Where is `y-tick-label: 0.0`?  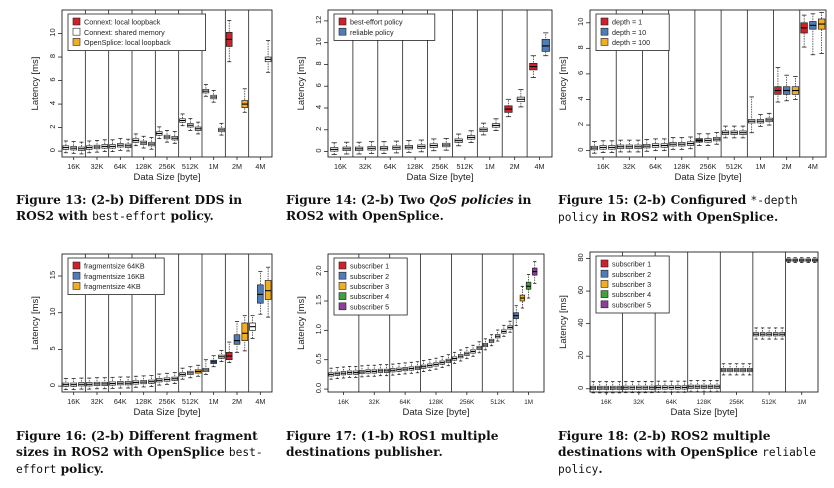 y-tick-label: 0.0 is located at coordinates (318, 388).